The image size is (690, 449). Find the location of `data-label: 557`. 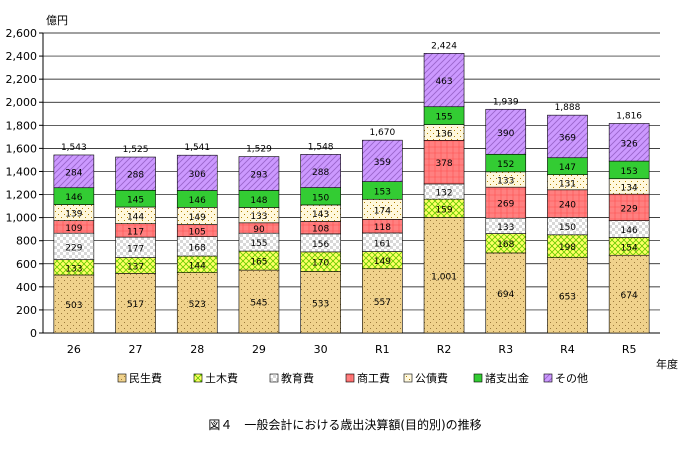

data-label: 557 is located at coordinates (382, 303).